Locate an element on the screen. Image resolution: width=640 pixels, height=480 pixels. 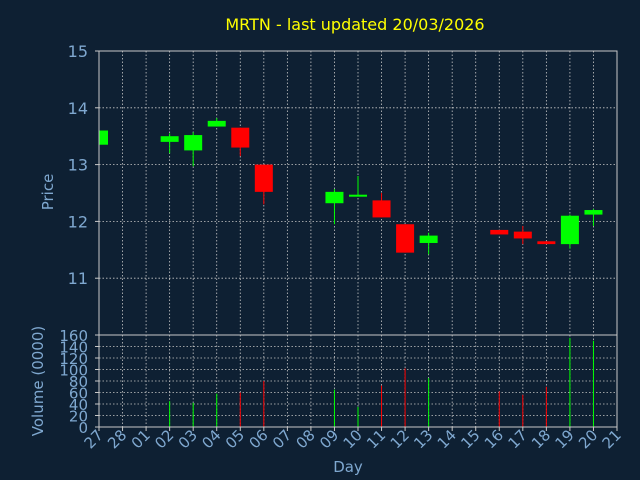
x-tick-label: 14 is located at coordinates (447, 439).